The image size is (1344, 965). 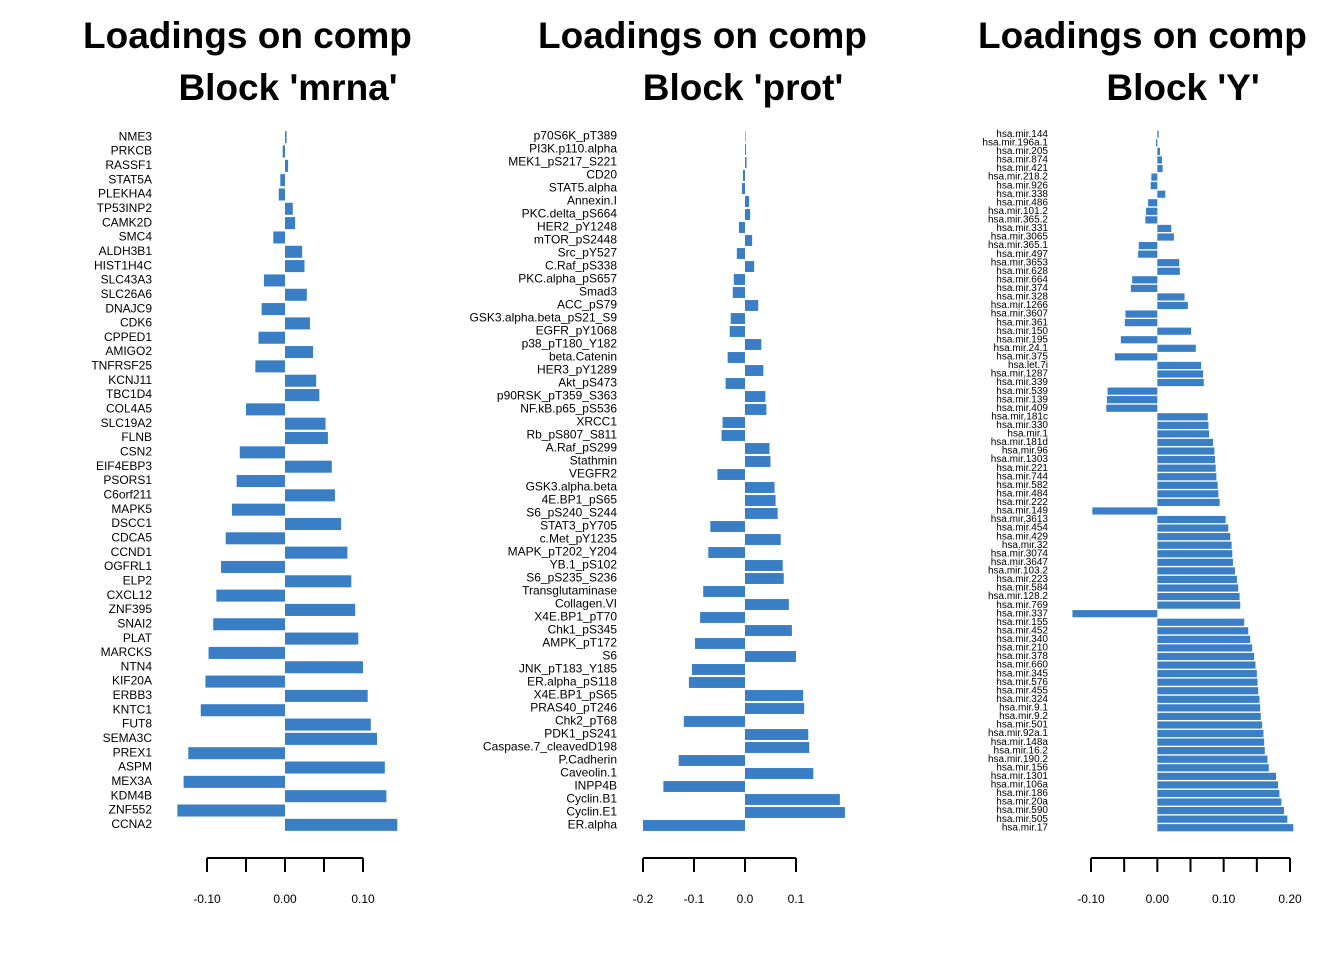 I want to click on bar-label: X4E.BP1_pS65, so click(x=576, y=695).